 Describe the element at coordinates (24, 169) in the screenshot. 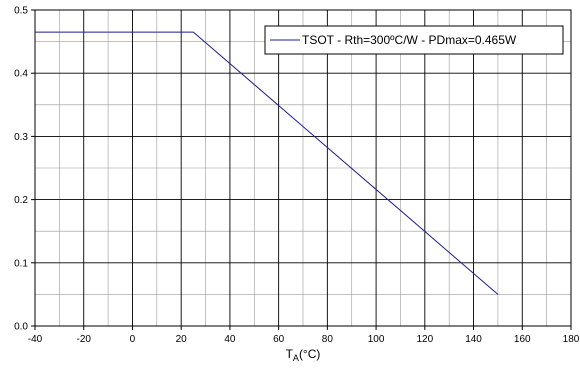

I see `y-axis-ticks: 0.0 0.1 0.2 0.3 0.4 0.5` at that location.